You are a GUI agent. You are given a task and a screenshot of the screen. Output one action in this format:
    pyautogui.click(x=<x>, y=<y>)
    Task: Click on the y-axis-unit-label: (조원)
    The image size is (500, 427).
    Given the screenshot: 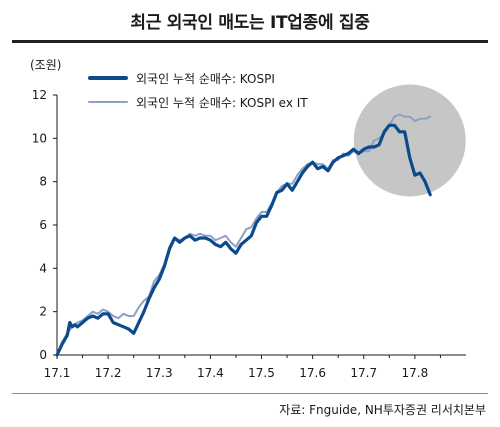 What is the action you would take?
    pyautogui.click(x=46, y=65)
    